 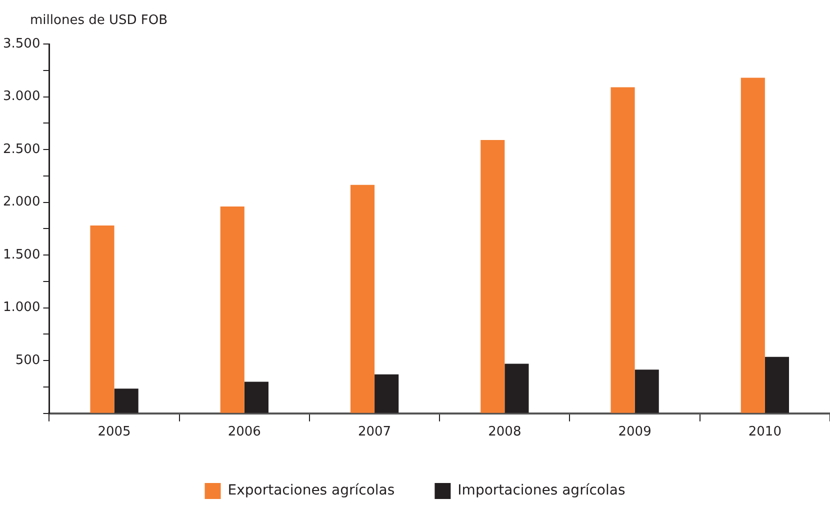 I want to click on x-tick-label: 2008, so click(x=505, y=432).